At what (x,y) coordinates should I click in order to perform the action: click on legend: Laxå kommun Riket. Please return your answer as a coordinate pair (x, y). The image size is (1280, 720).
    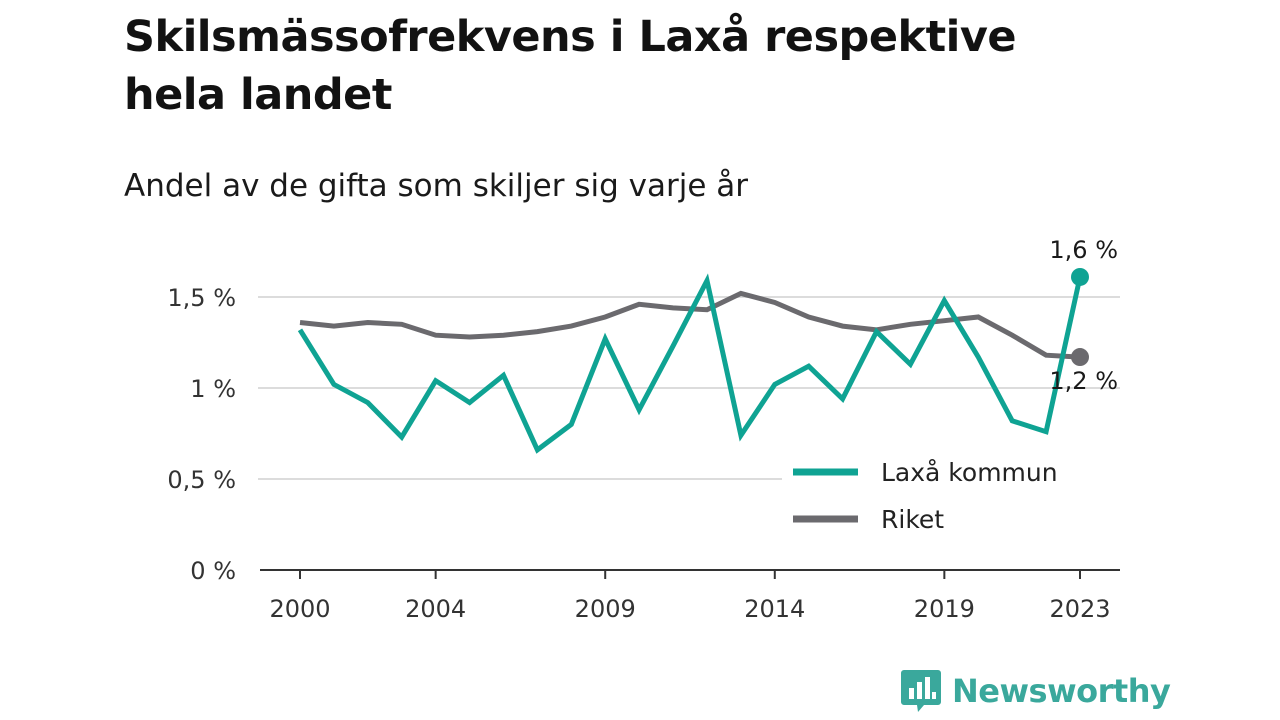
    Looking at the image, I should click on (951, 500).